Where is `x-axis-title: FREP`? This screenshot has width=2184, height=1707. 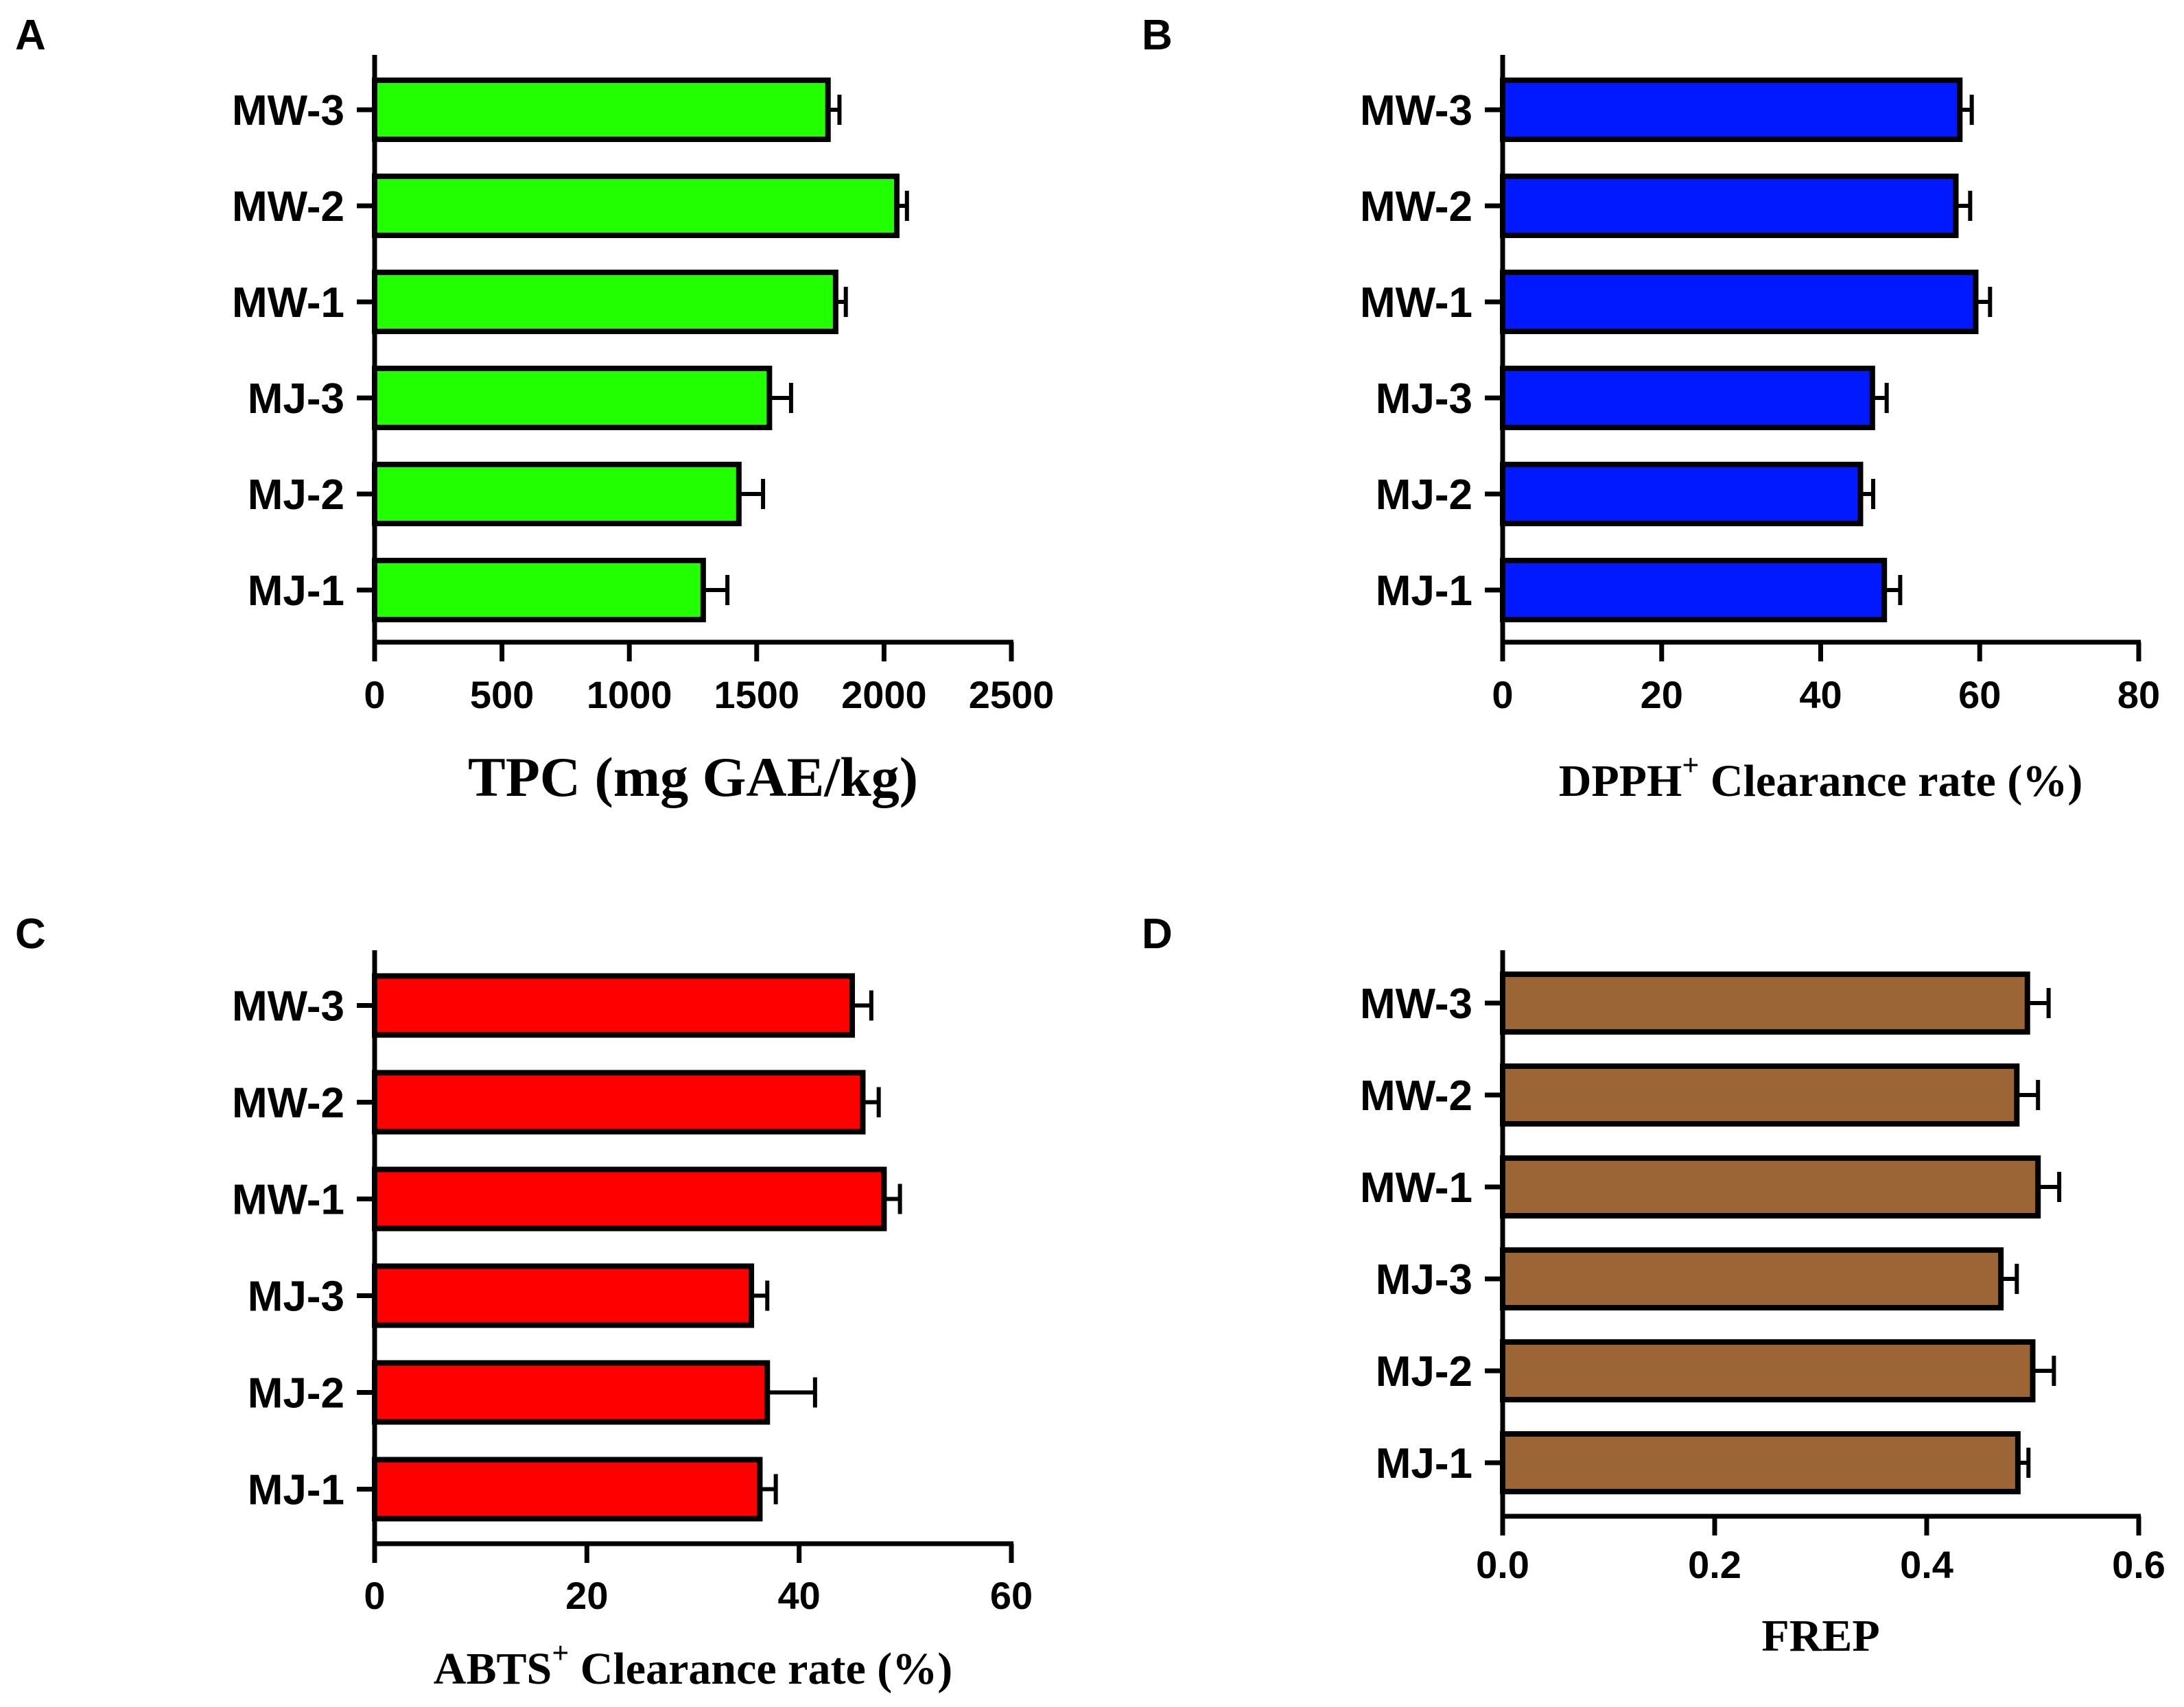
x-axis-title: FREP is located at coordinates (1820, 1636).